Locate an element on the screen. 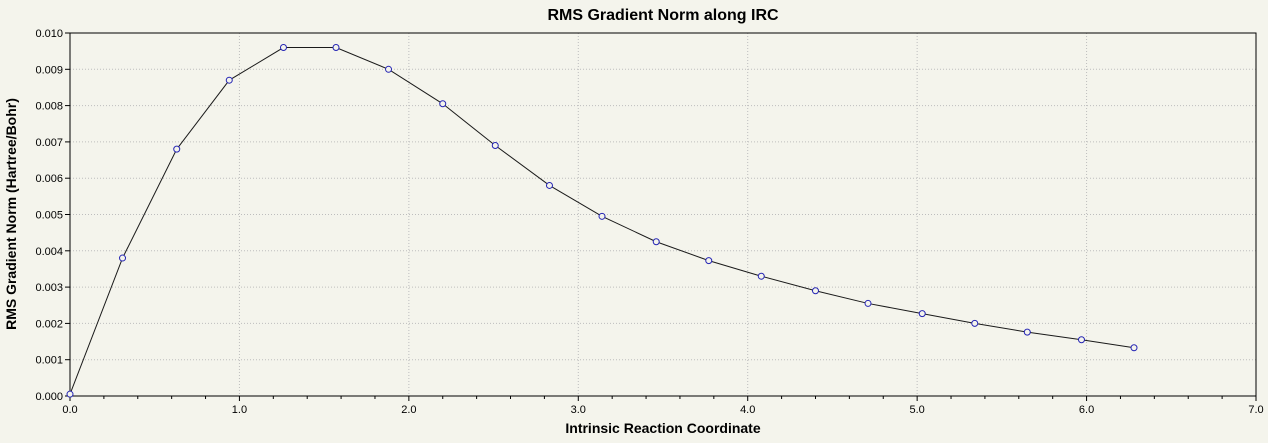 This screenshot has height=443, width=1268. x-tick-label: 5.0 is located at coordinates (916, 410).